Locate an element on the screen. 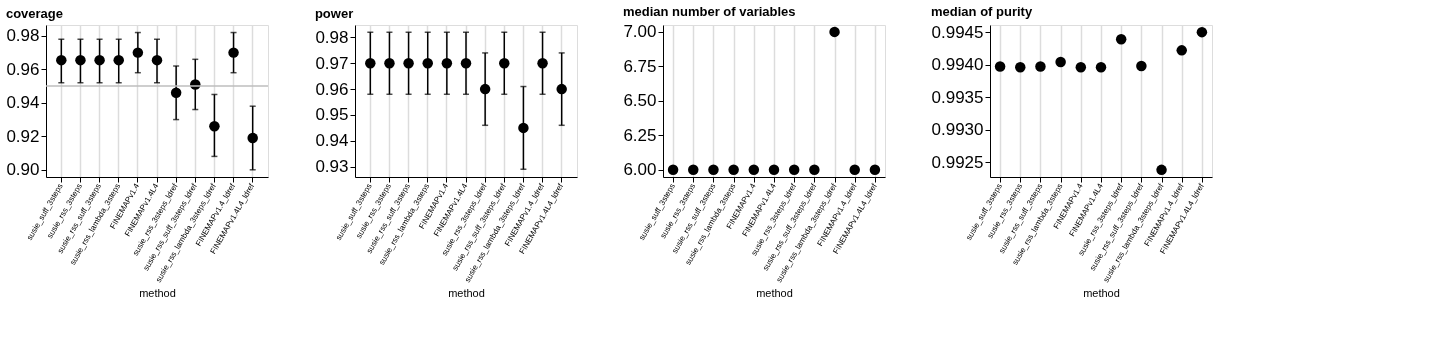 The image size is (1440, 360). y-tick-label: 0.90 is located at coordinates (23, 170).